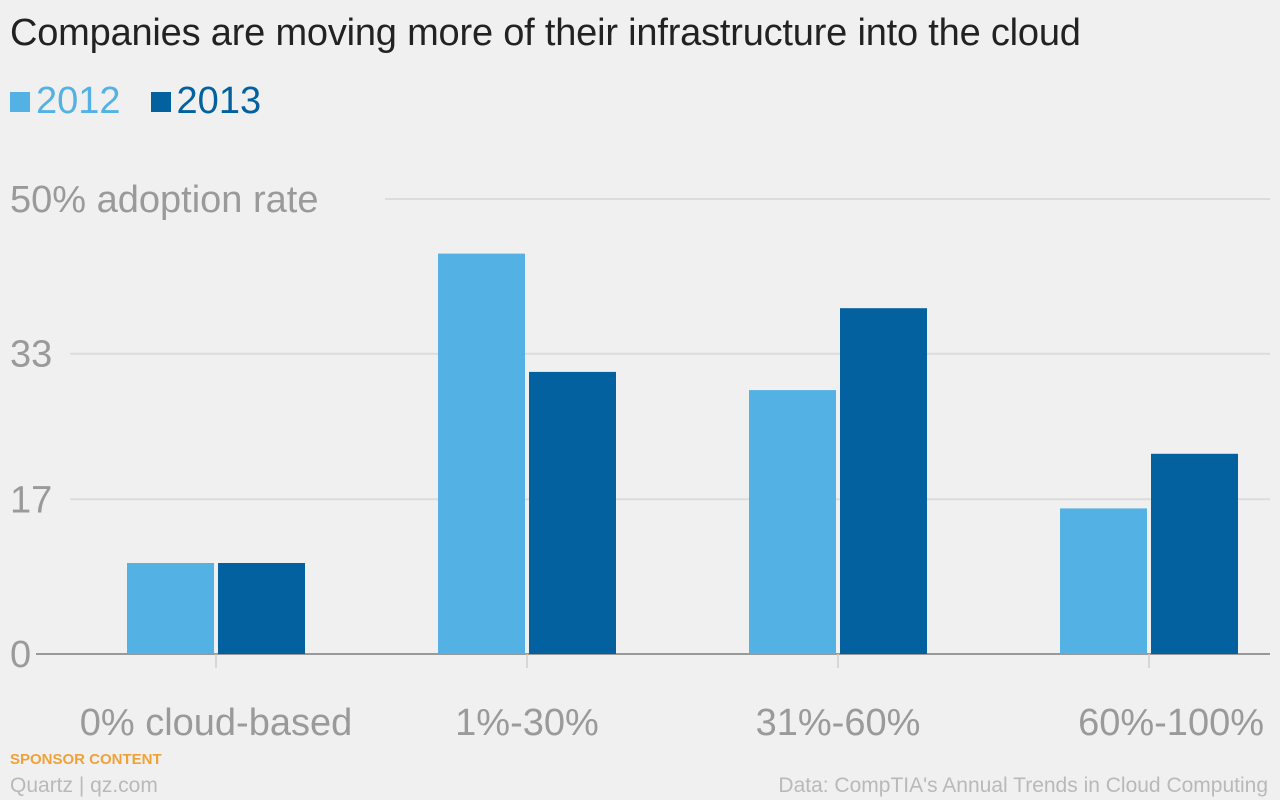  Describe the element at coordinates (31, 500) in the screenshot. I see `y-tick-label: 17` at that location.